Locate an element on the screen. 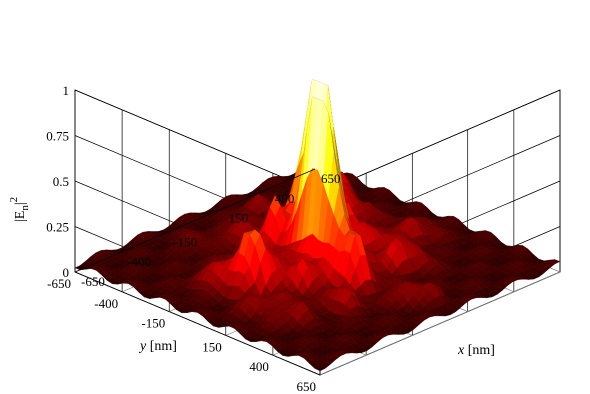  z-tick-label-4: 1 is located at coordinates (66, 90).